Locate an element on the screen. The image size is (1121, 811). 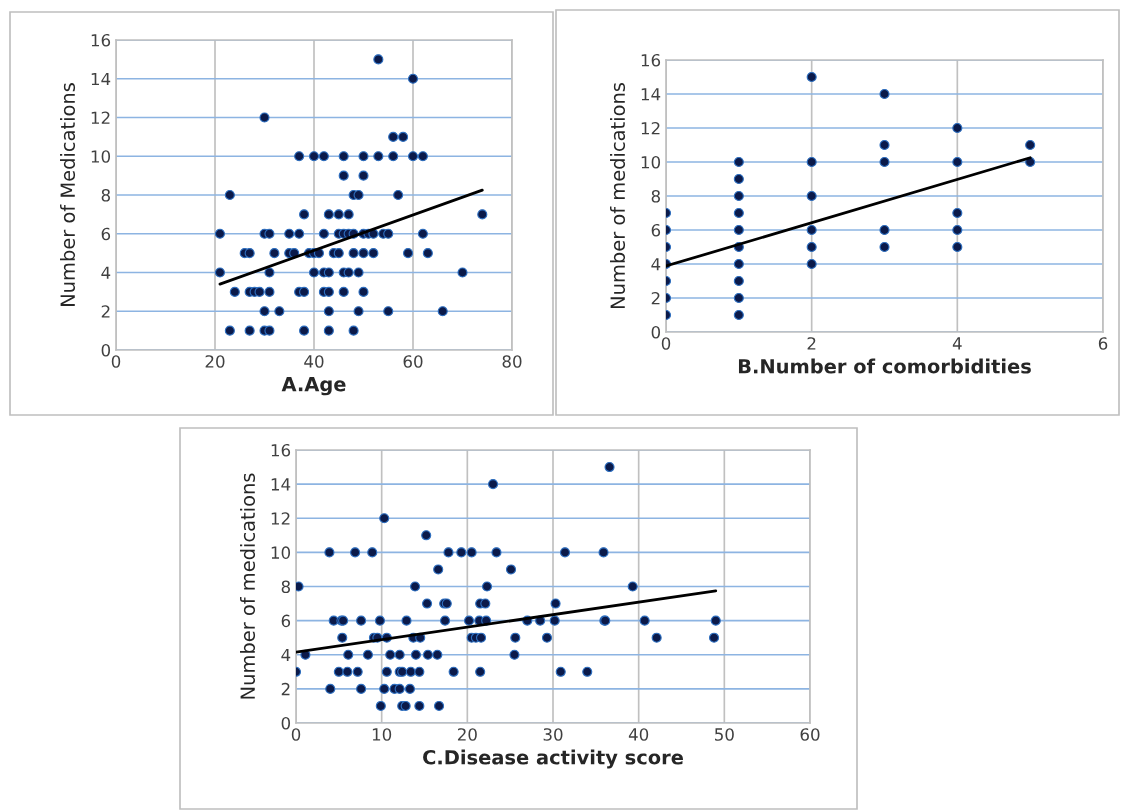
x-axis-title: B.Number of comorbidities is located at coordinates (884, 366).